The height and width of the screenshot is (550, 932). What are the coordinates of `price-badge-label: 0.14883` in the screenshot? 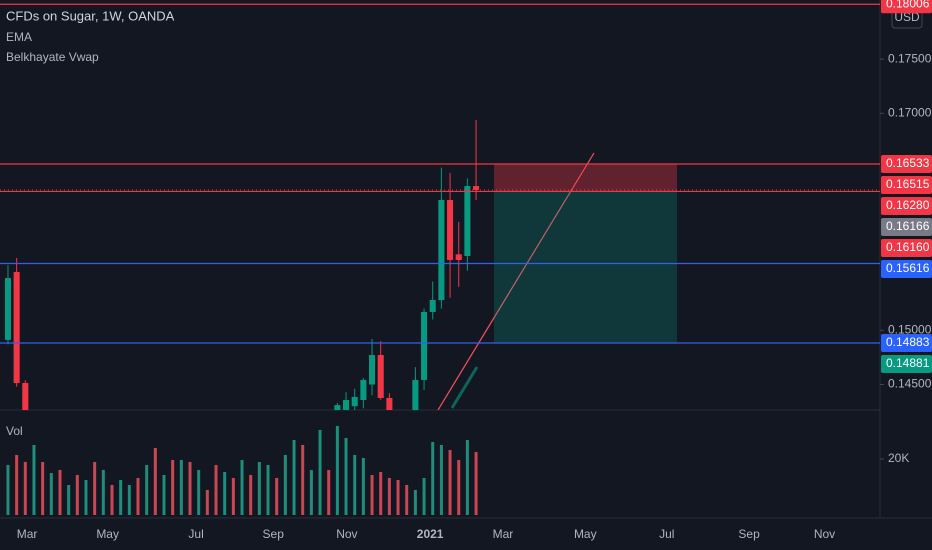 It's located at (908, 342).